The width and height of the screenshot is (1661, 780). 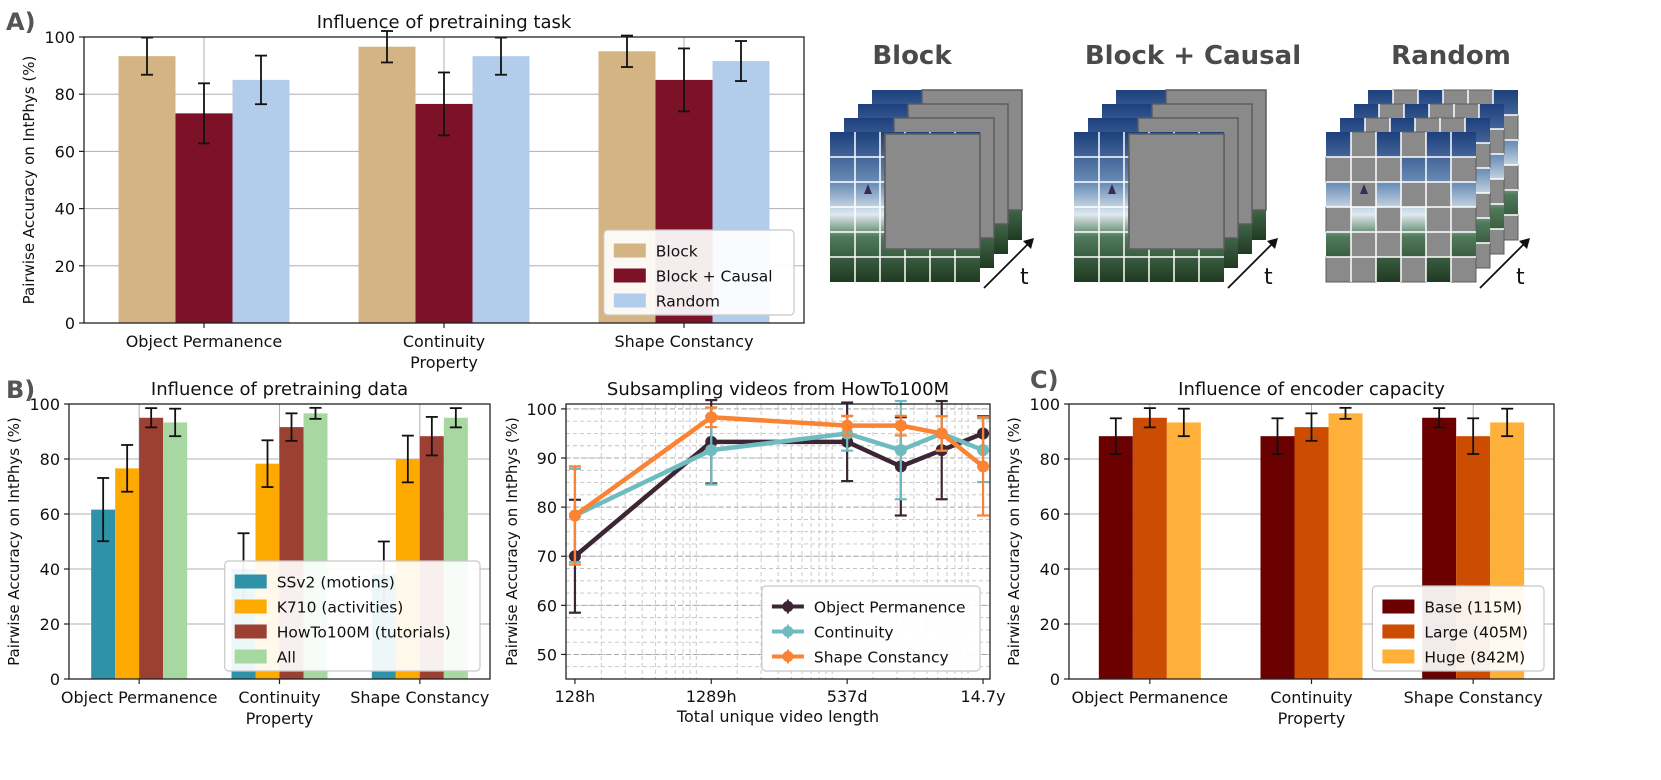 What do you see at coordinates (1050, 459) in the screenshot?
I see `y-tick-label: 80` at bounding box center [1050, 459].